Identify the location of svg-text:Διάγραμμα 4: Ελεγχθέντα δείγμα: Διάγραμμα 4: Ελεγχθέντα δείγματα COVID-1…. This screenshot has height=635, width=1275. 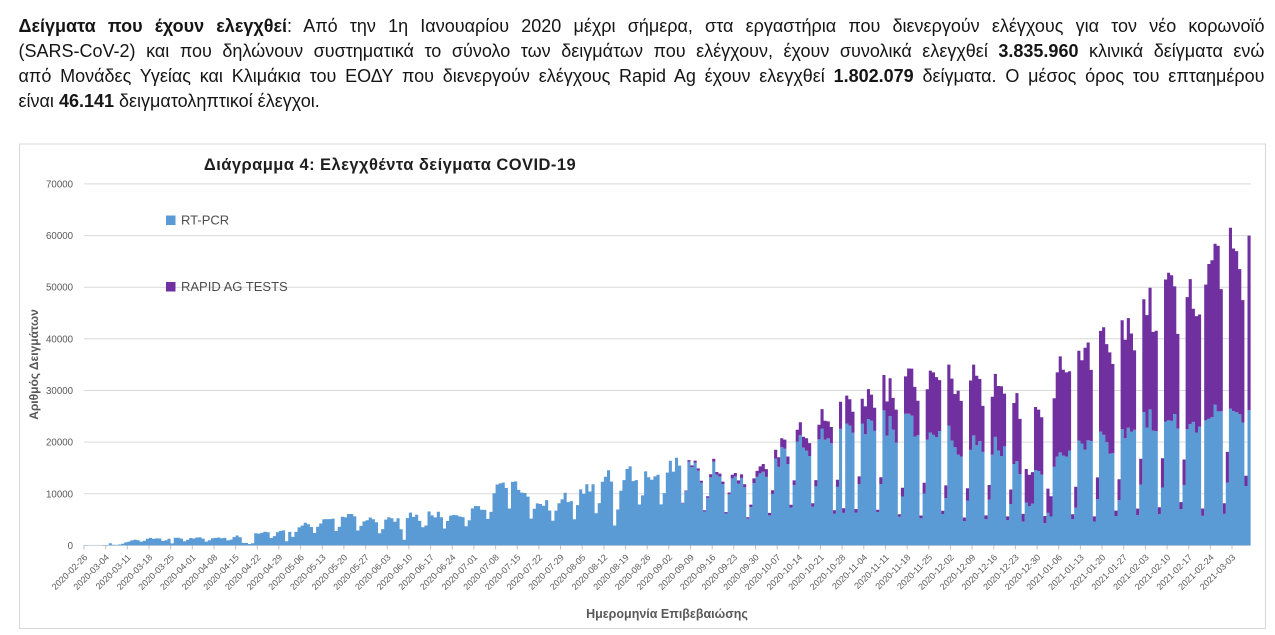
(390, 165).